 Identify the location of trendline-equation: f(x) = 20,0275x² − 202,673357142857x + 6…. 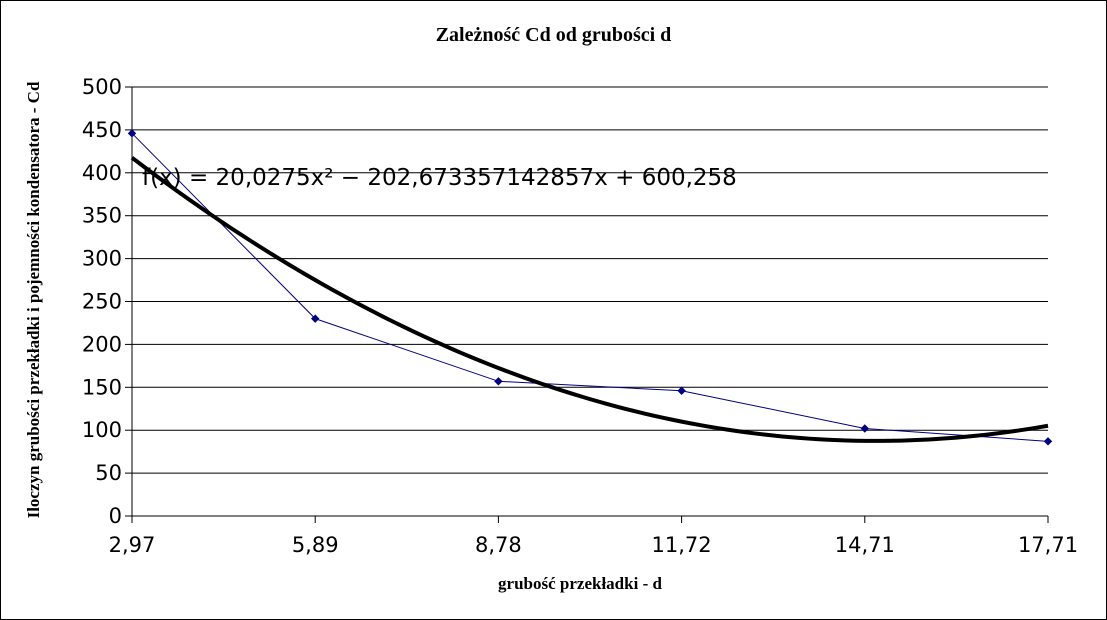
(439, 178).